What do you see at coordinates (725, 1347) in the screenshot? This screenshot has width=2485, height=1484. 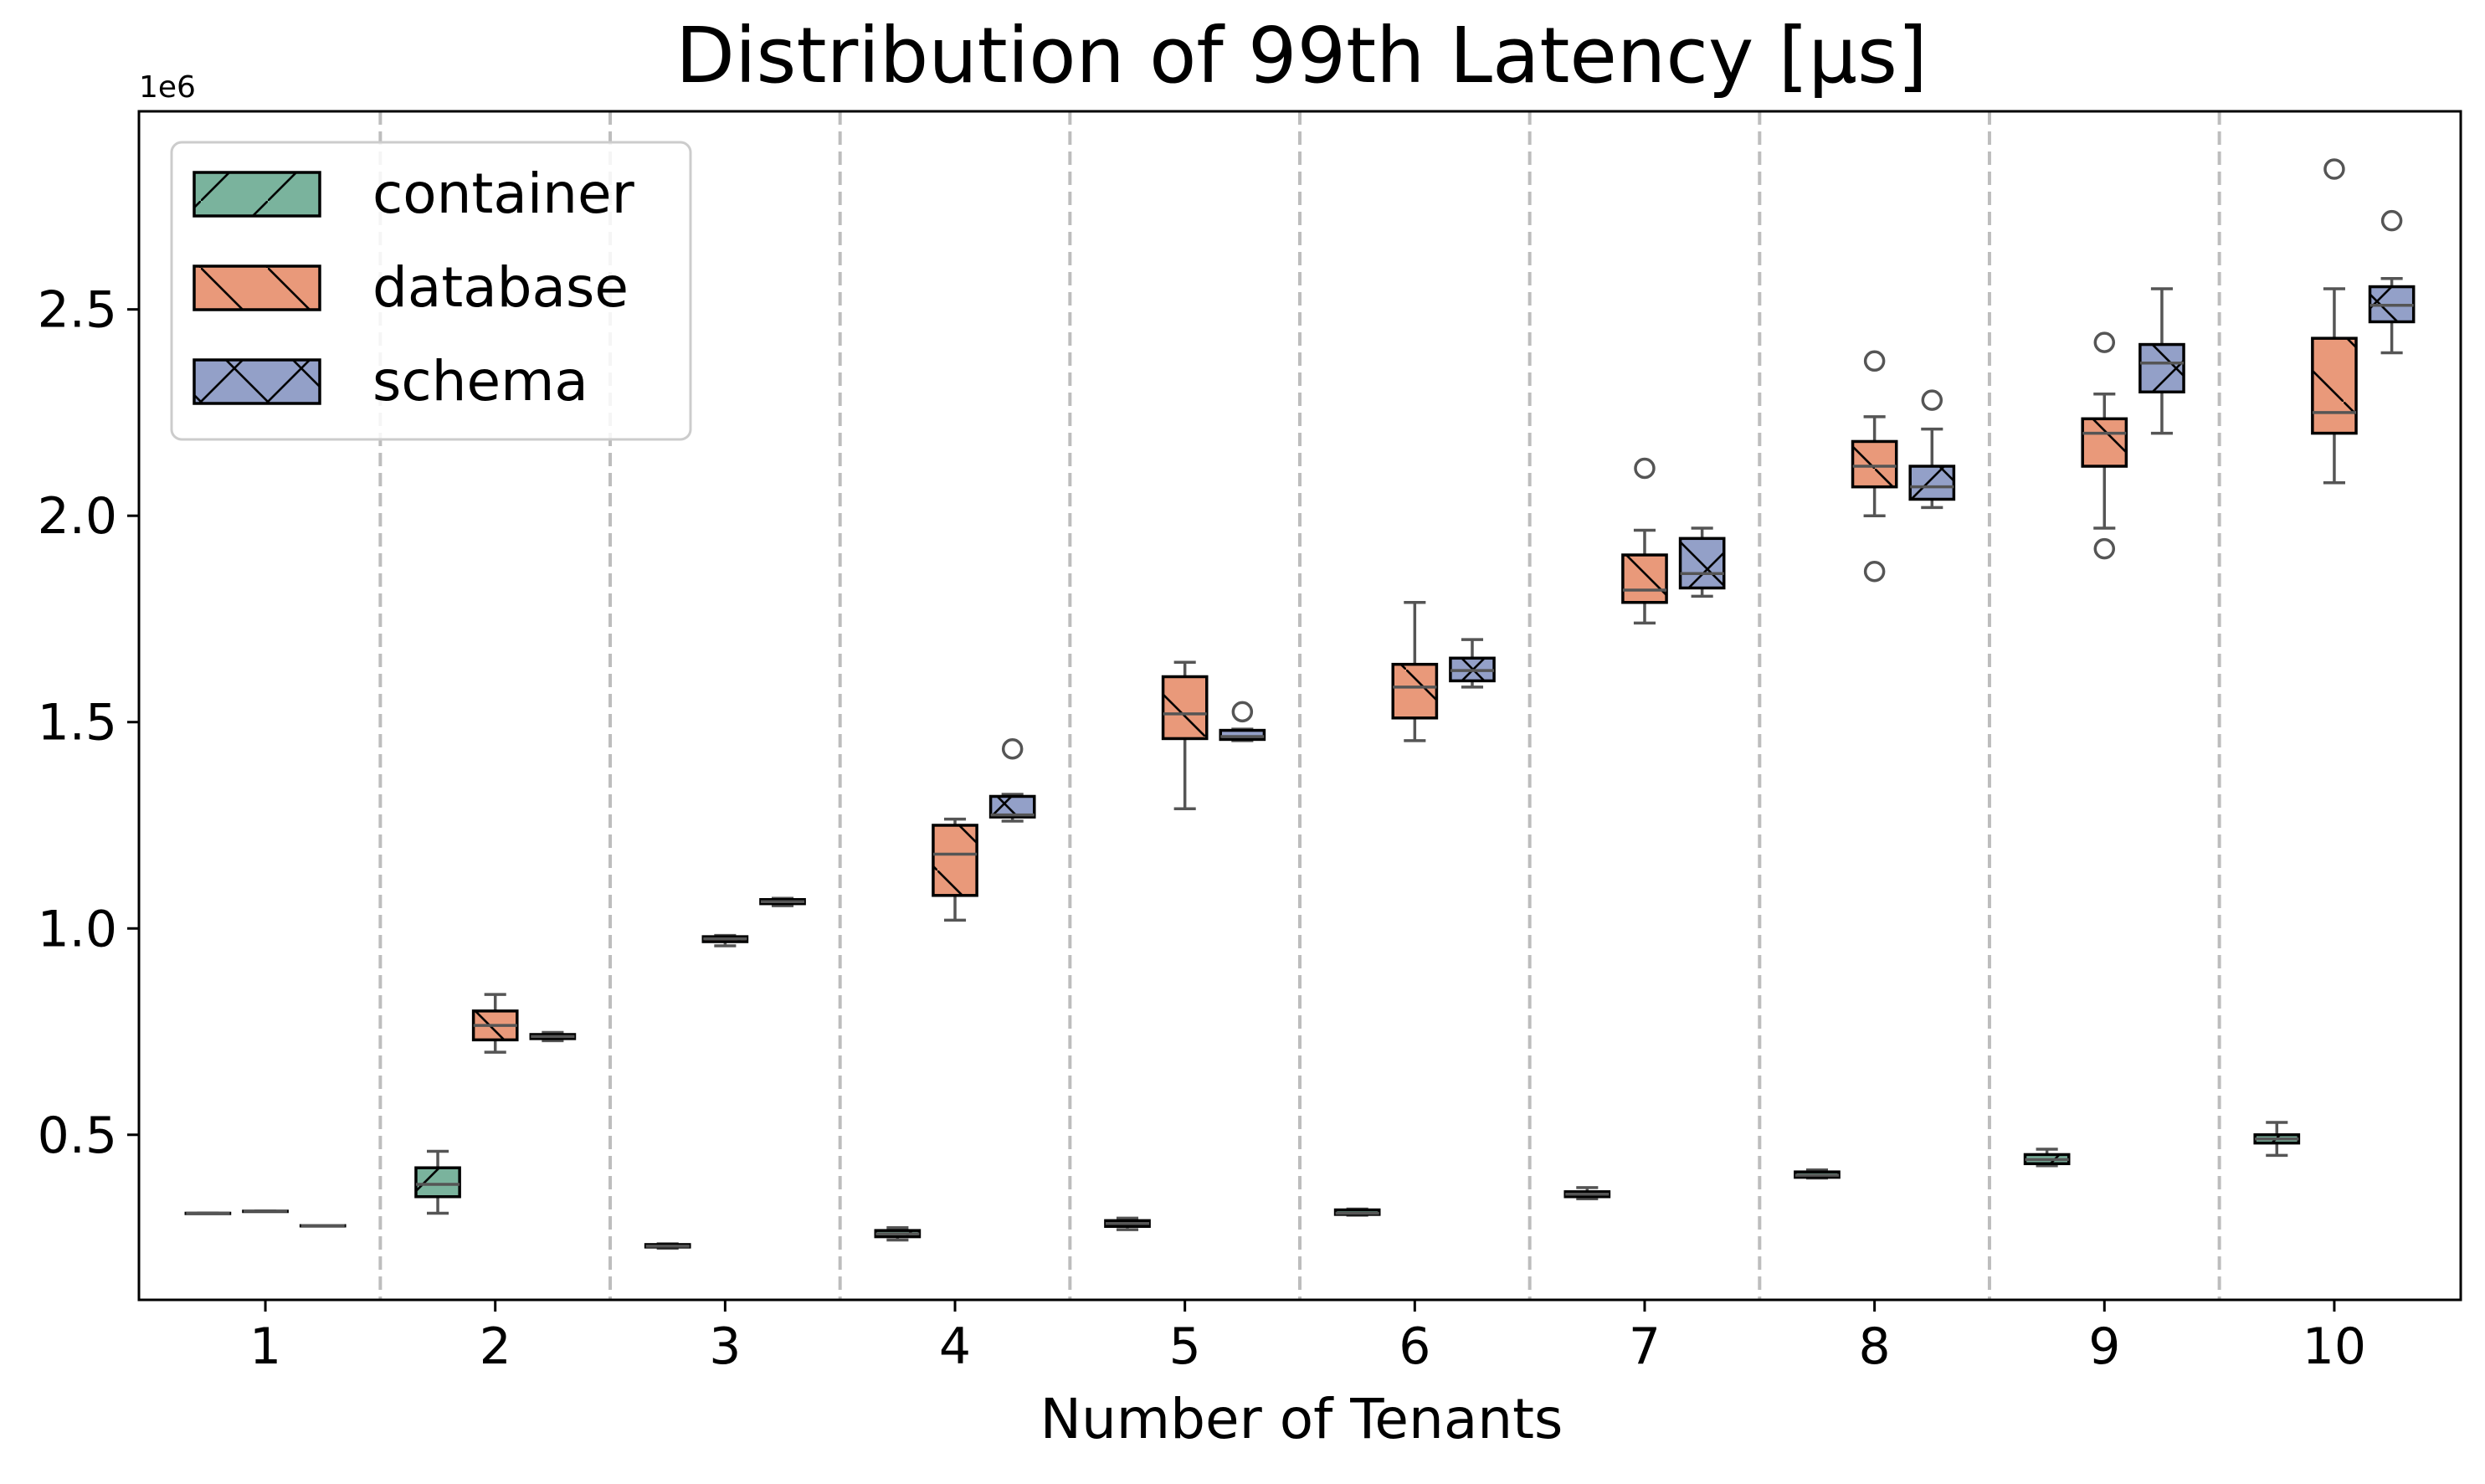 I see `x-tick-label: 3` at bounding box center [725, 1347].